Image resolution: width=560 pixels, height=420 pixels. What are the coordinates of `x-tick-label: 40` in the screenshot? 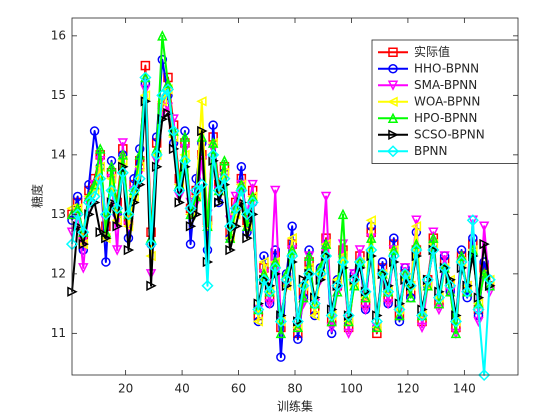 It's located at (181, 389).